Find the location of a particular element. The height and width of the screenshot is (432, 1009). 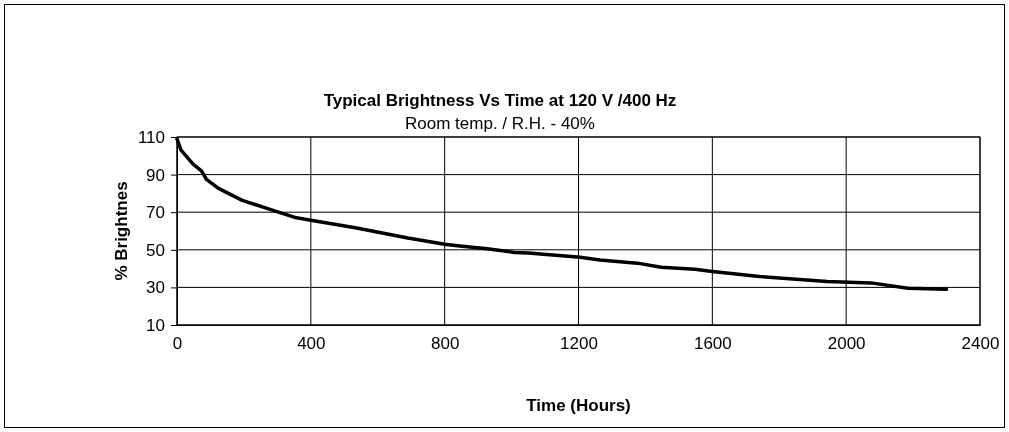

x-tick-label: 0 is located at coordinates (177, 344).